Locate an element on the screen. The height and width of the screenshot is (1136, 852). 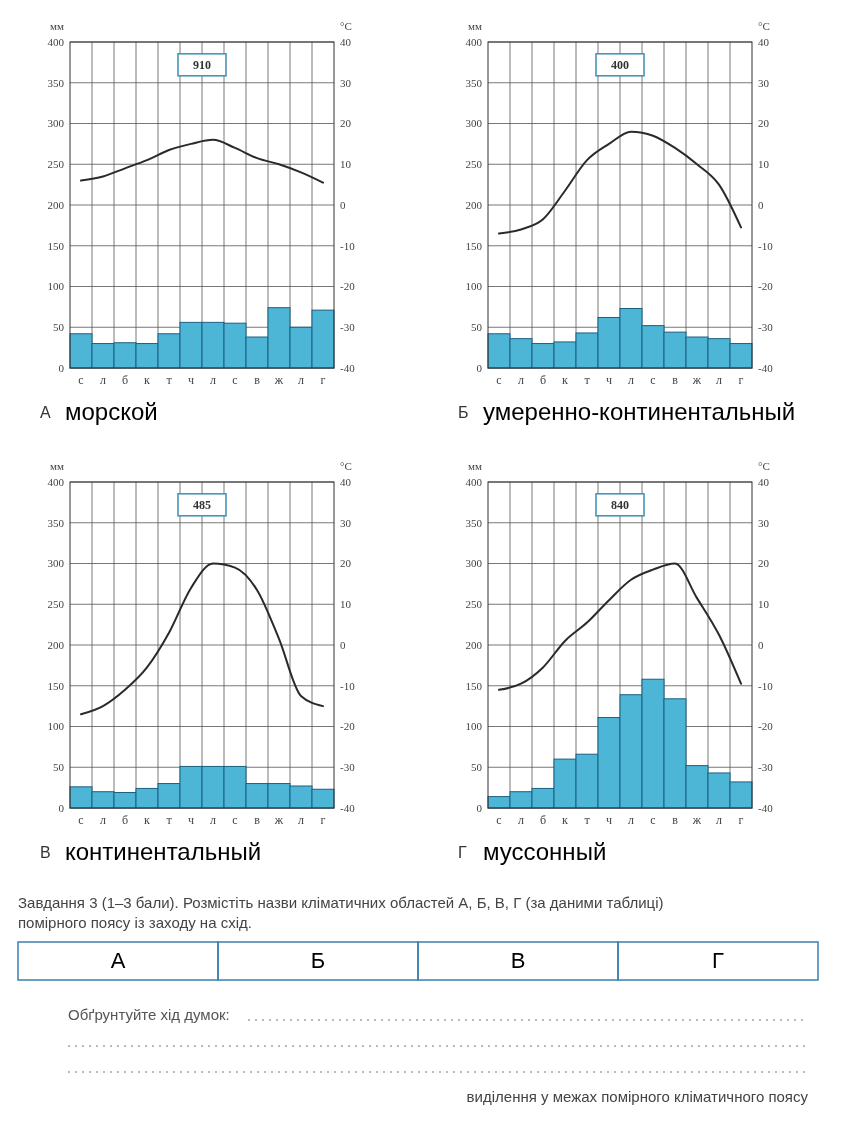
annotation: 400 is located at coordinates (620, 65).